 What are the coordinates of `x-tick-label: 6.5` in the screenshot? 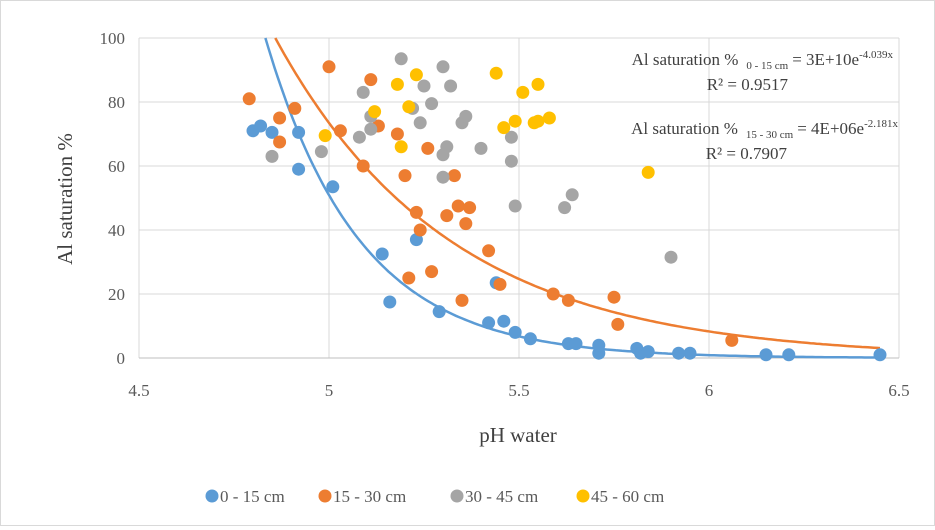 It's located at (898, 390).